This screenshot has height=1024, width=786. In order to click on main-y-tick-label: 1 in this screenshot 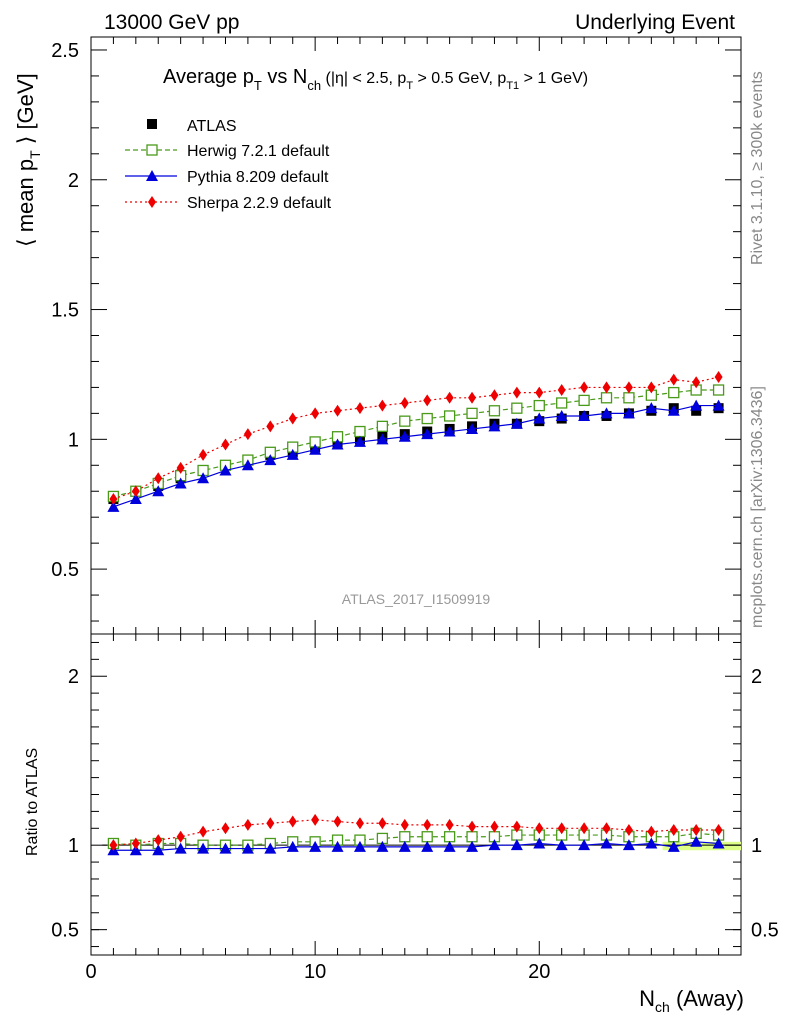, I will do `click(73, 440)`.